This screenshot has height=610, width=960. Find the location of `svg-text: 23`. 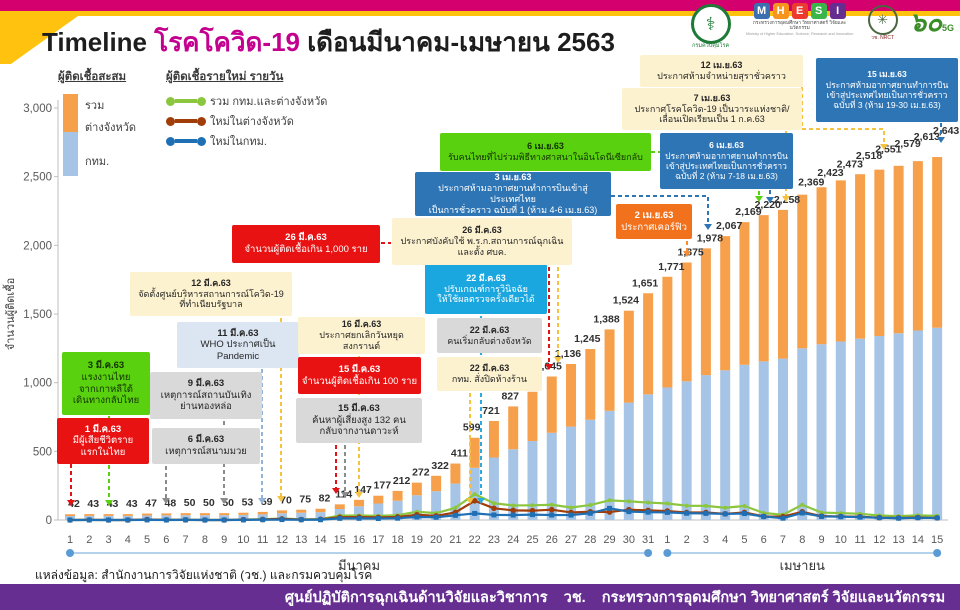

svg-text: 23 is located at coordinates (494, 540).